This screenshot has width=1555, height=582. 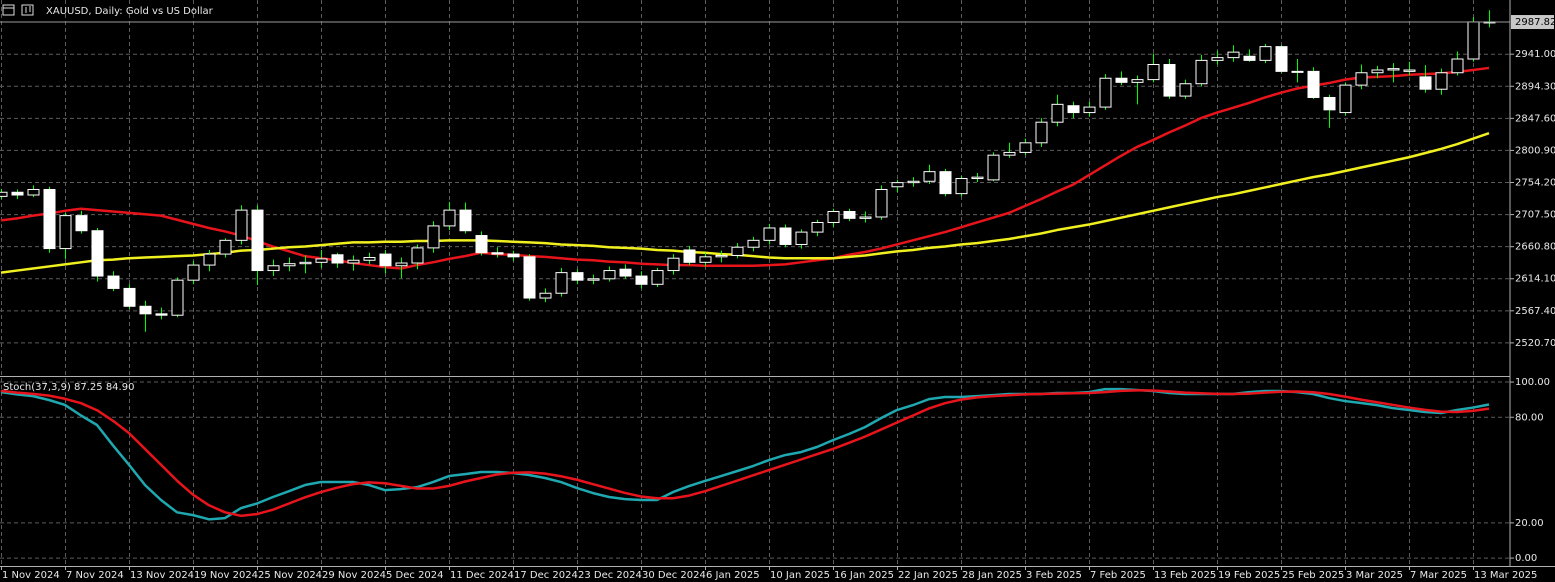 I want to click on y-tick-label: 2800.90, so click(x=1535, y=150).